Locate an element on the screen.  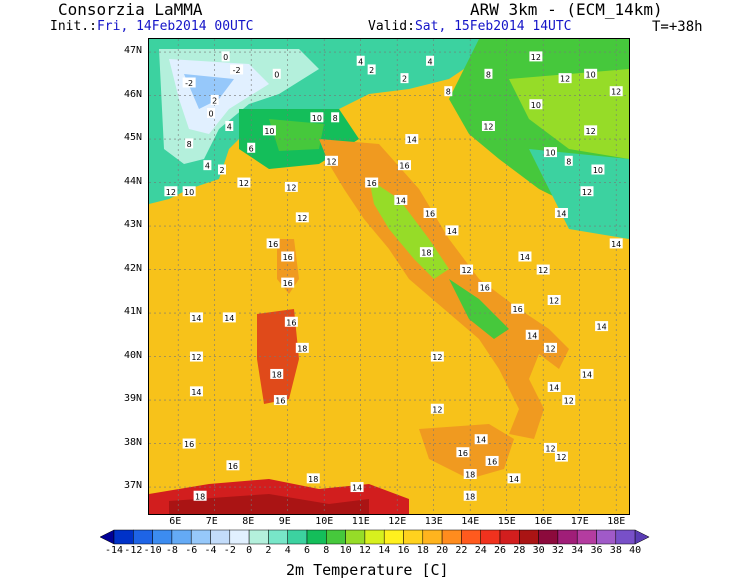
colorbar-tick-label: 26 is located at coordinates (500, 550).